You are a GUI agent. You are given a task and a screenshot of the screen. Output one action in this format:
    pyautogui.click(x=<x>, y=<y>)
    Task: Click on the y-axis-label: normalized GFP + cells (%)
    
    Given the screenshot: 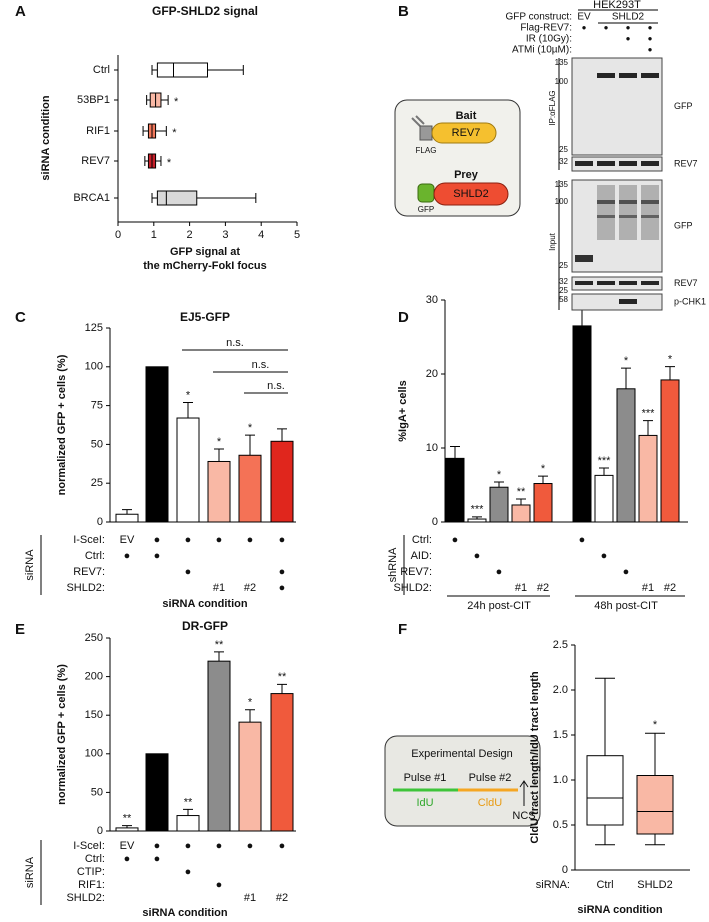 What is the action you would take?
    pyautogui.click(x=62, y=424)
    